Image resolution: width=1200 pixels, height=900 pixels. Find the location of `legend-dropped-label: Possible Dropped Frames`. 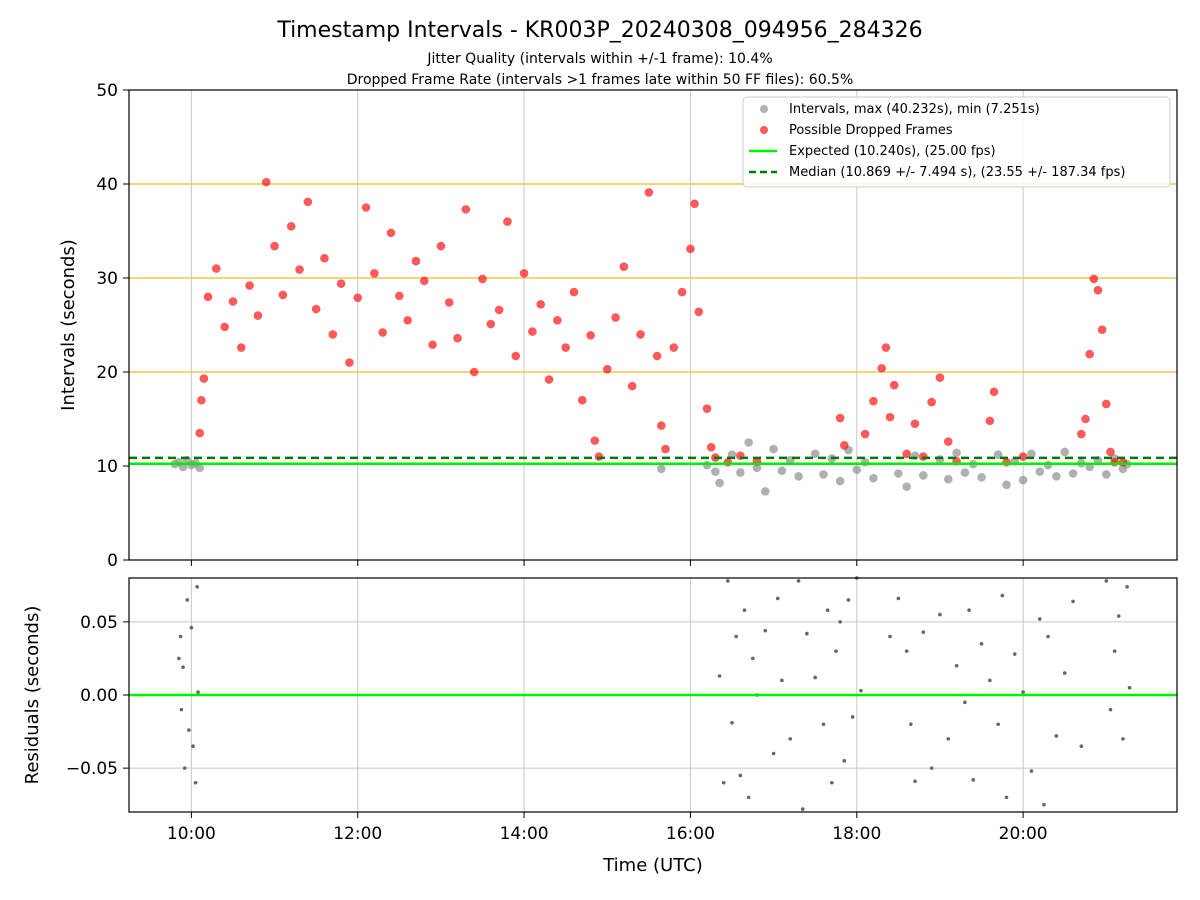

legend-dropped-label: Possible Dropped Frames is located at coordinates (871, 130).